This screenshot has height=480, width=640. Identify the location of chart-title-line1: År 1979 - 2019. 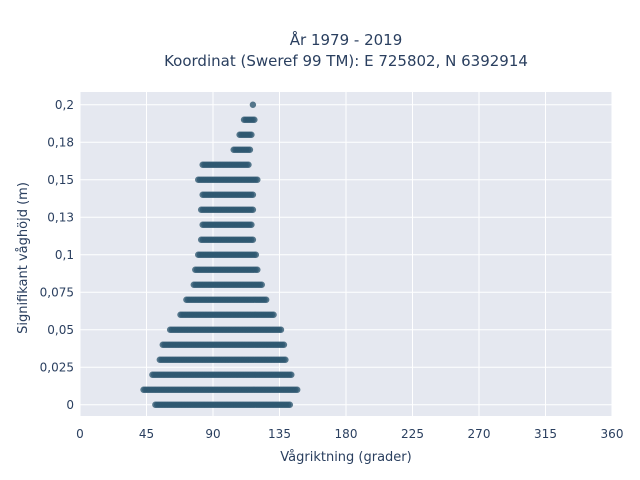
(346, 39).